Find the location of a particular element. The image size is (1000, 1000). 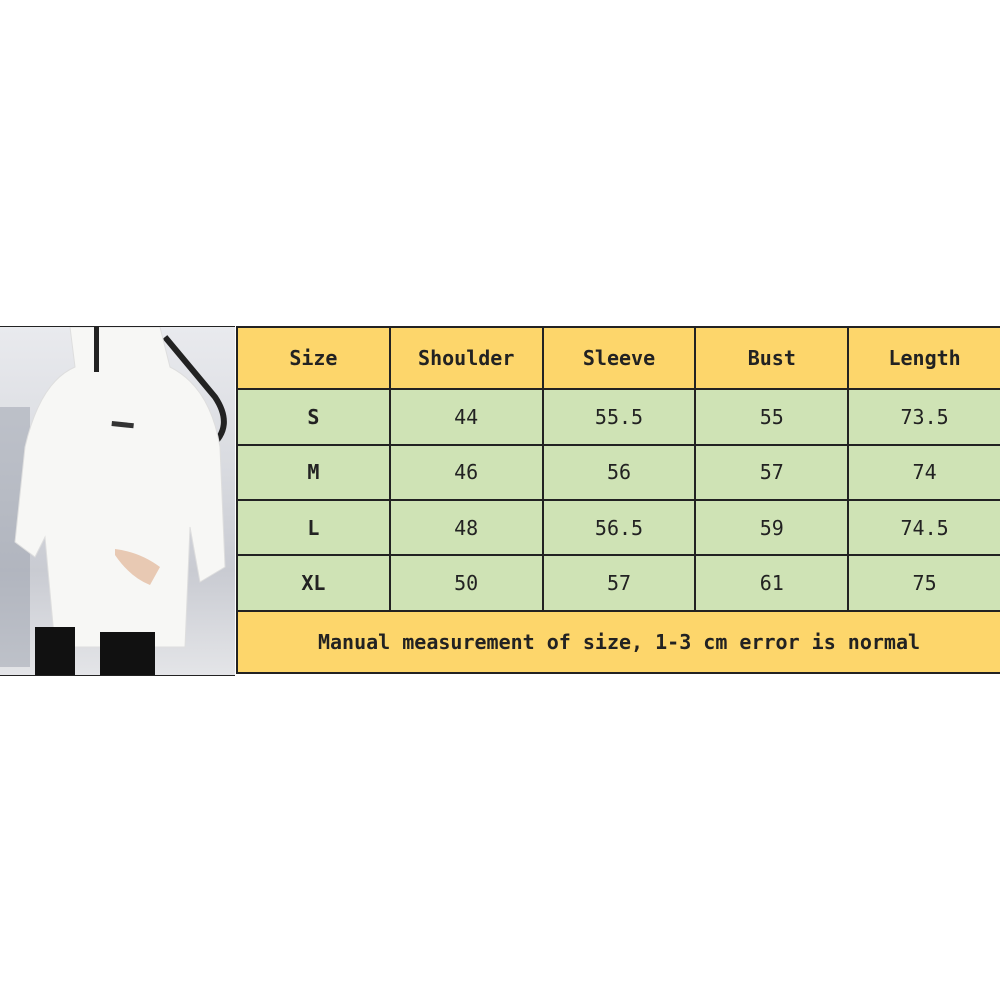

sleeve-cell: 56.5 is located at coordinates (619, 527).